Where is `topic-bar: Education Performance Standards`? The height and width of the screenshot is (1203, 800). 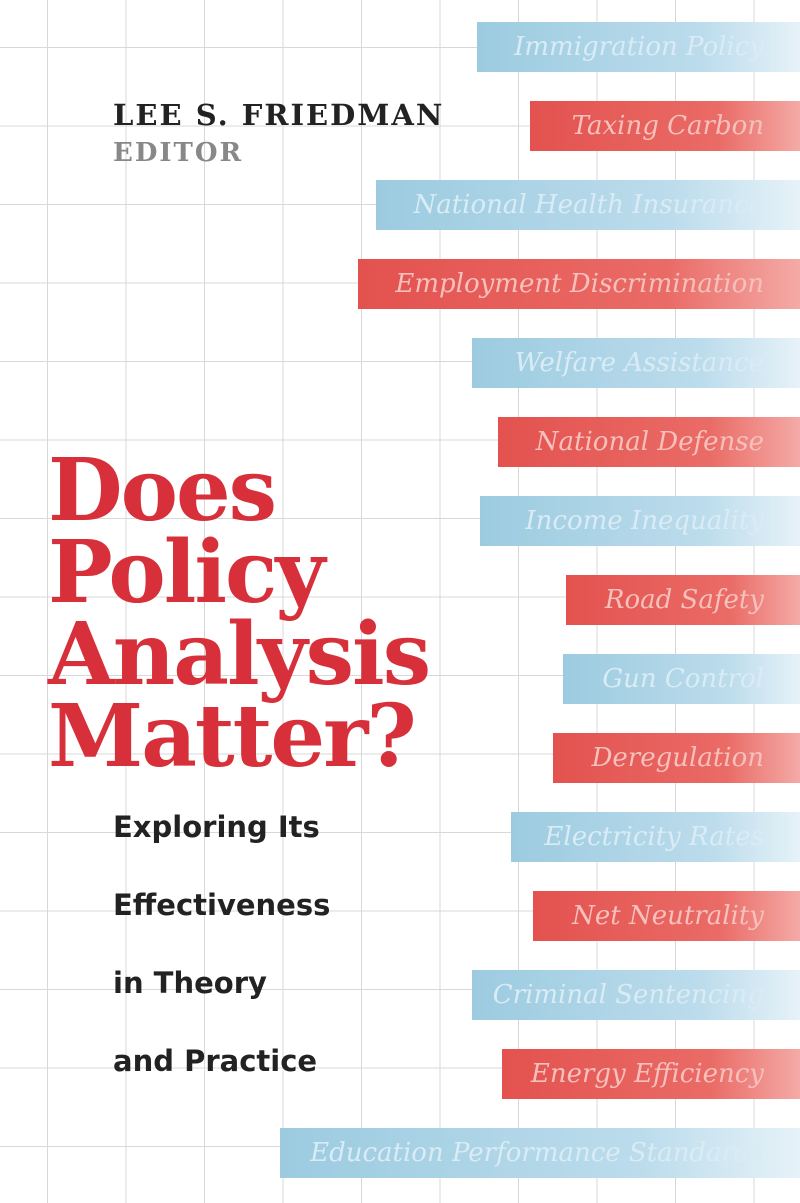 topic-bar: Education Performance Standards is located at coordinates (540, 1153).